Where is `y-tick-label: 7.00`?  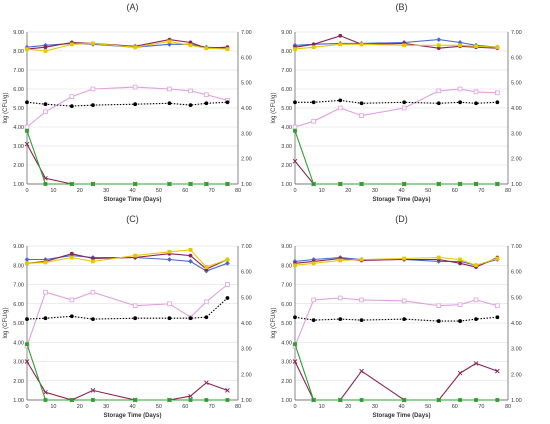 y-tick-label: 7.00 is located at coordinates (18, 71).